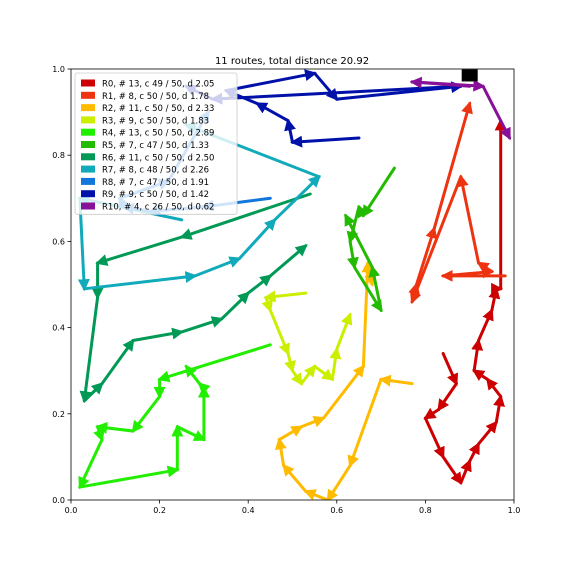 The height and width of the screenshot is (571, 572). I want to click on depot-marker, so click(469, 75).